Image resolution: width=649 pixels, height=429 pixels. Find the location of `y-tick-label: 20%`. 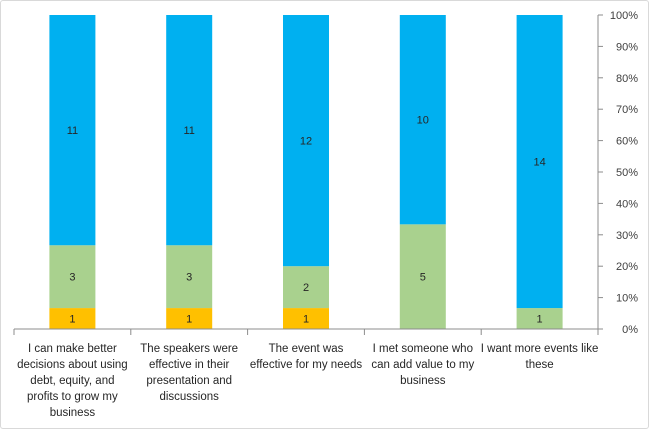

y-tick-label: 20% is located at coordinates (627, 267).